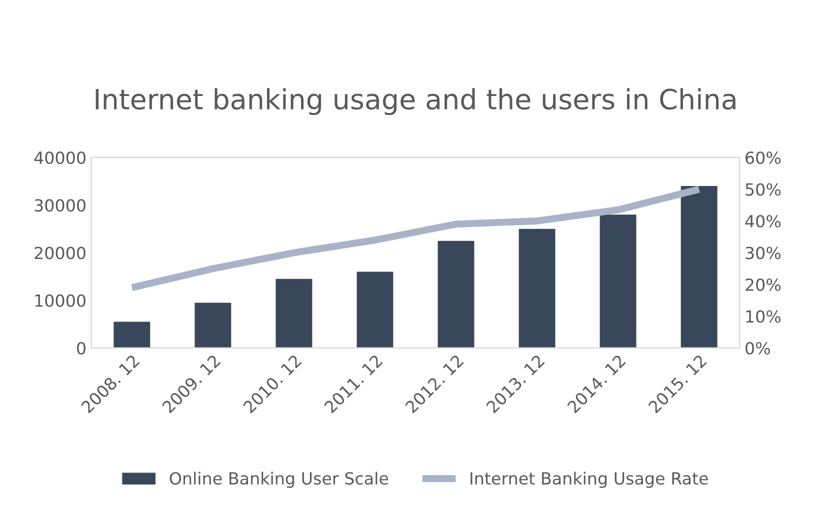  What do you see at coordinates (763, 285) in the screenshot?
I see `y2-tick-label: 20%` at bounding box center [763, 285].